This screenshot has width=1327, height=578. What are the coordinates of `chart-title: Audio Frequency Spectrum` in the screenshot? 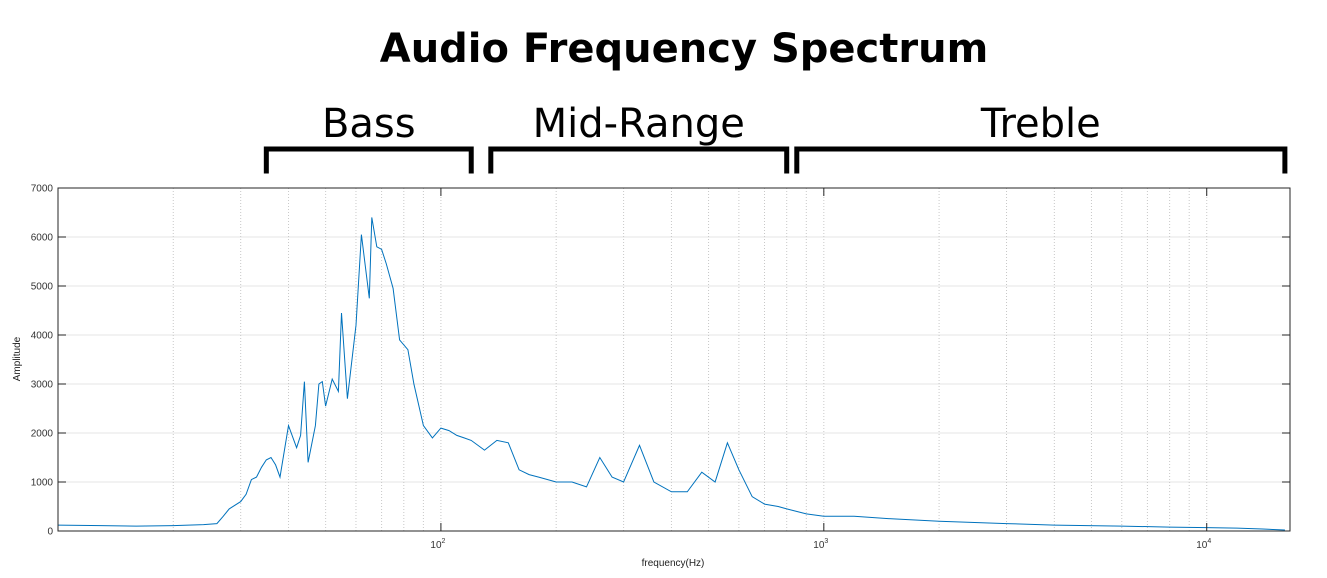 It's located at (684, 49).